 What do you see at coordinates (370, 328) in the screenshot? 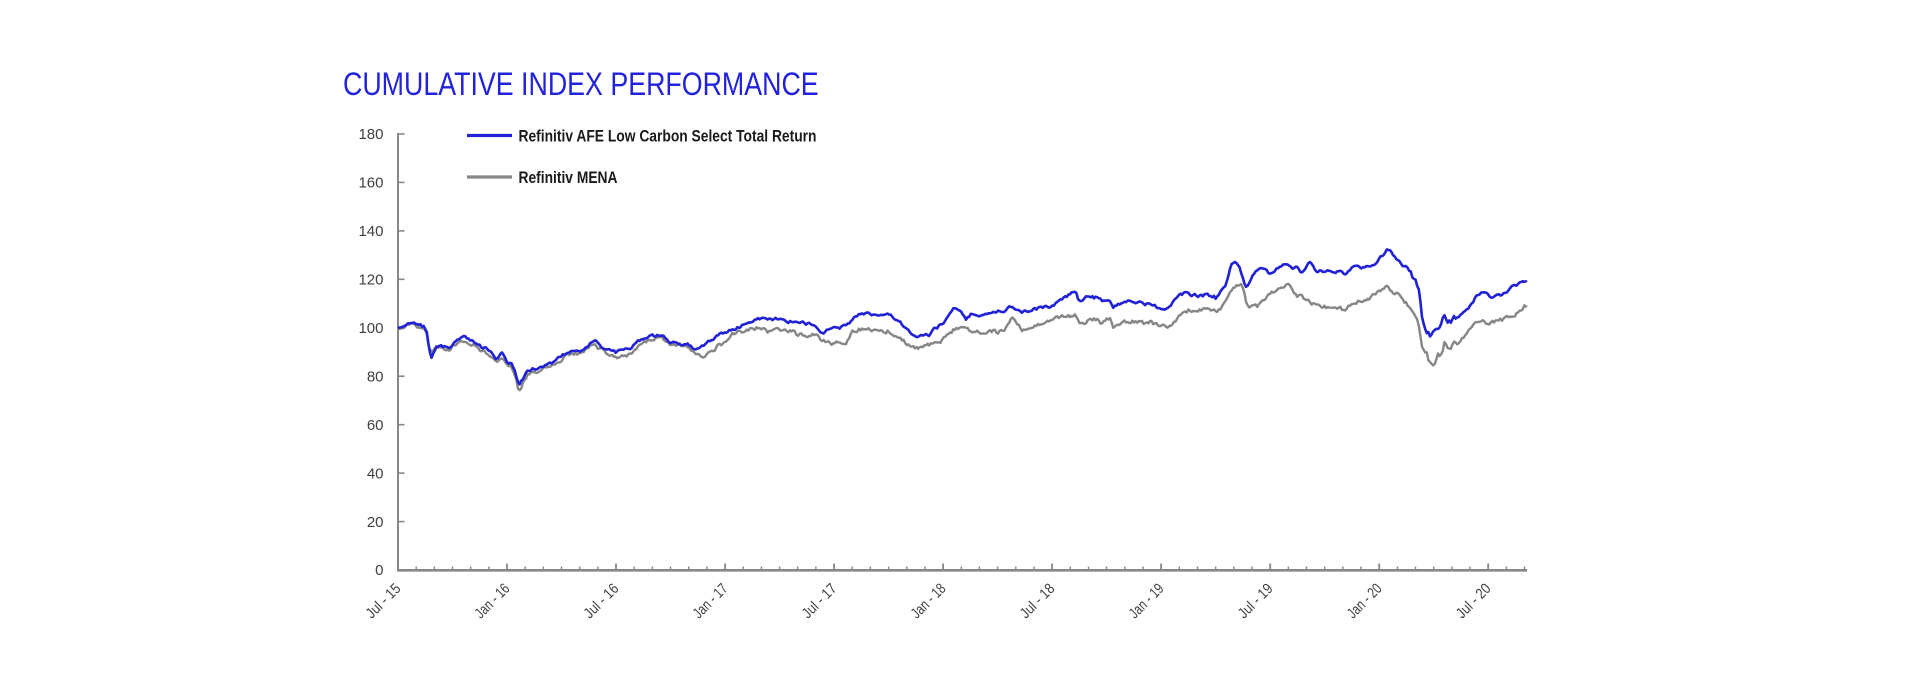
I see `svg-text: 100` at bounding box center [370, 328].